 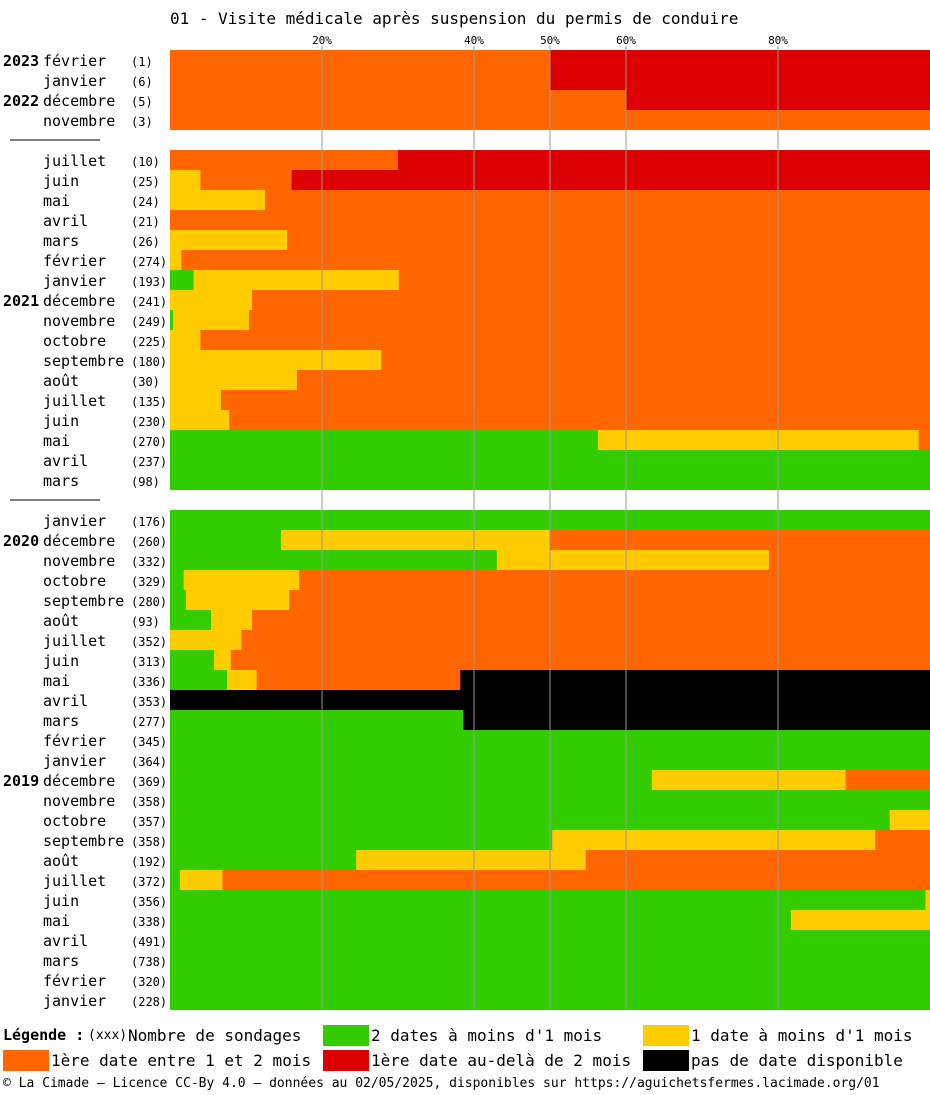 What do you see at coordinates (142, 62) in the screenshot?
I see `row-count-label: (1)` at bounding box center [142, 62].